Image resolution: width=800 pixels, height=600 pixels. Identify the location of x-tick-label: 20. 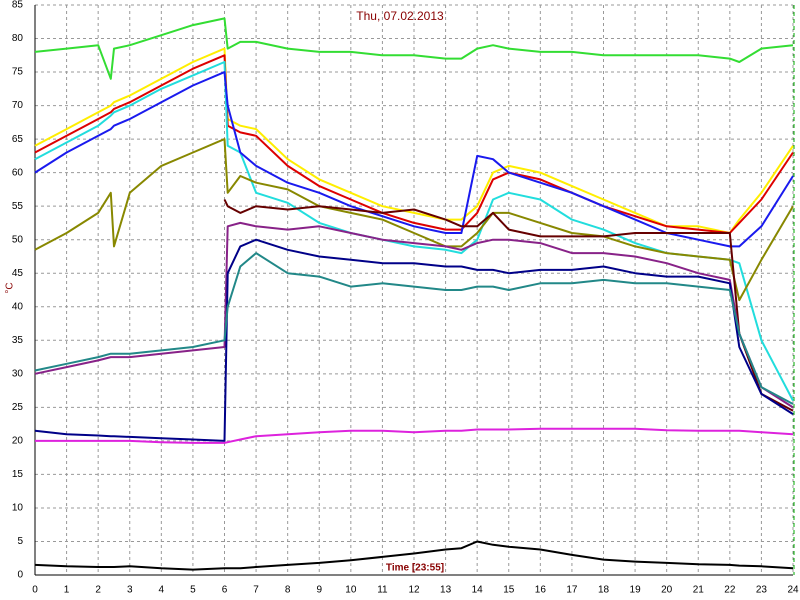
(667, 590).